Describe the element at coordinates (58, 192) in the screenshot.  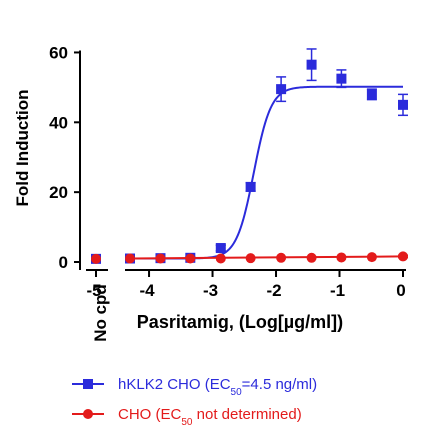
I see `y-tick-label: 20` at that location.